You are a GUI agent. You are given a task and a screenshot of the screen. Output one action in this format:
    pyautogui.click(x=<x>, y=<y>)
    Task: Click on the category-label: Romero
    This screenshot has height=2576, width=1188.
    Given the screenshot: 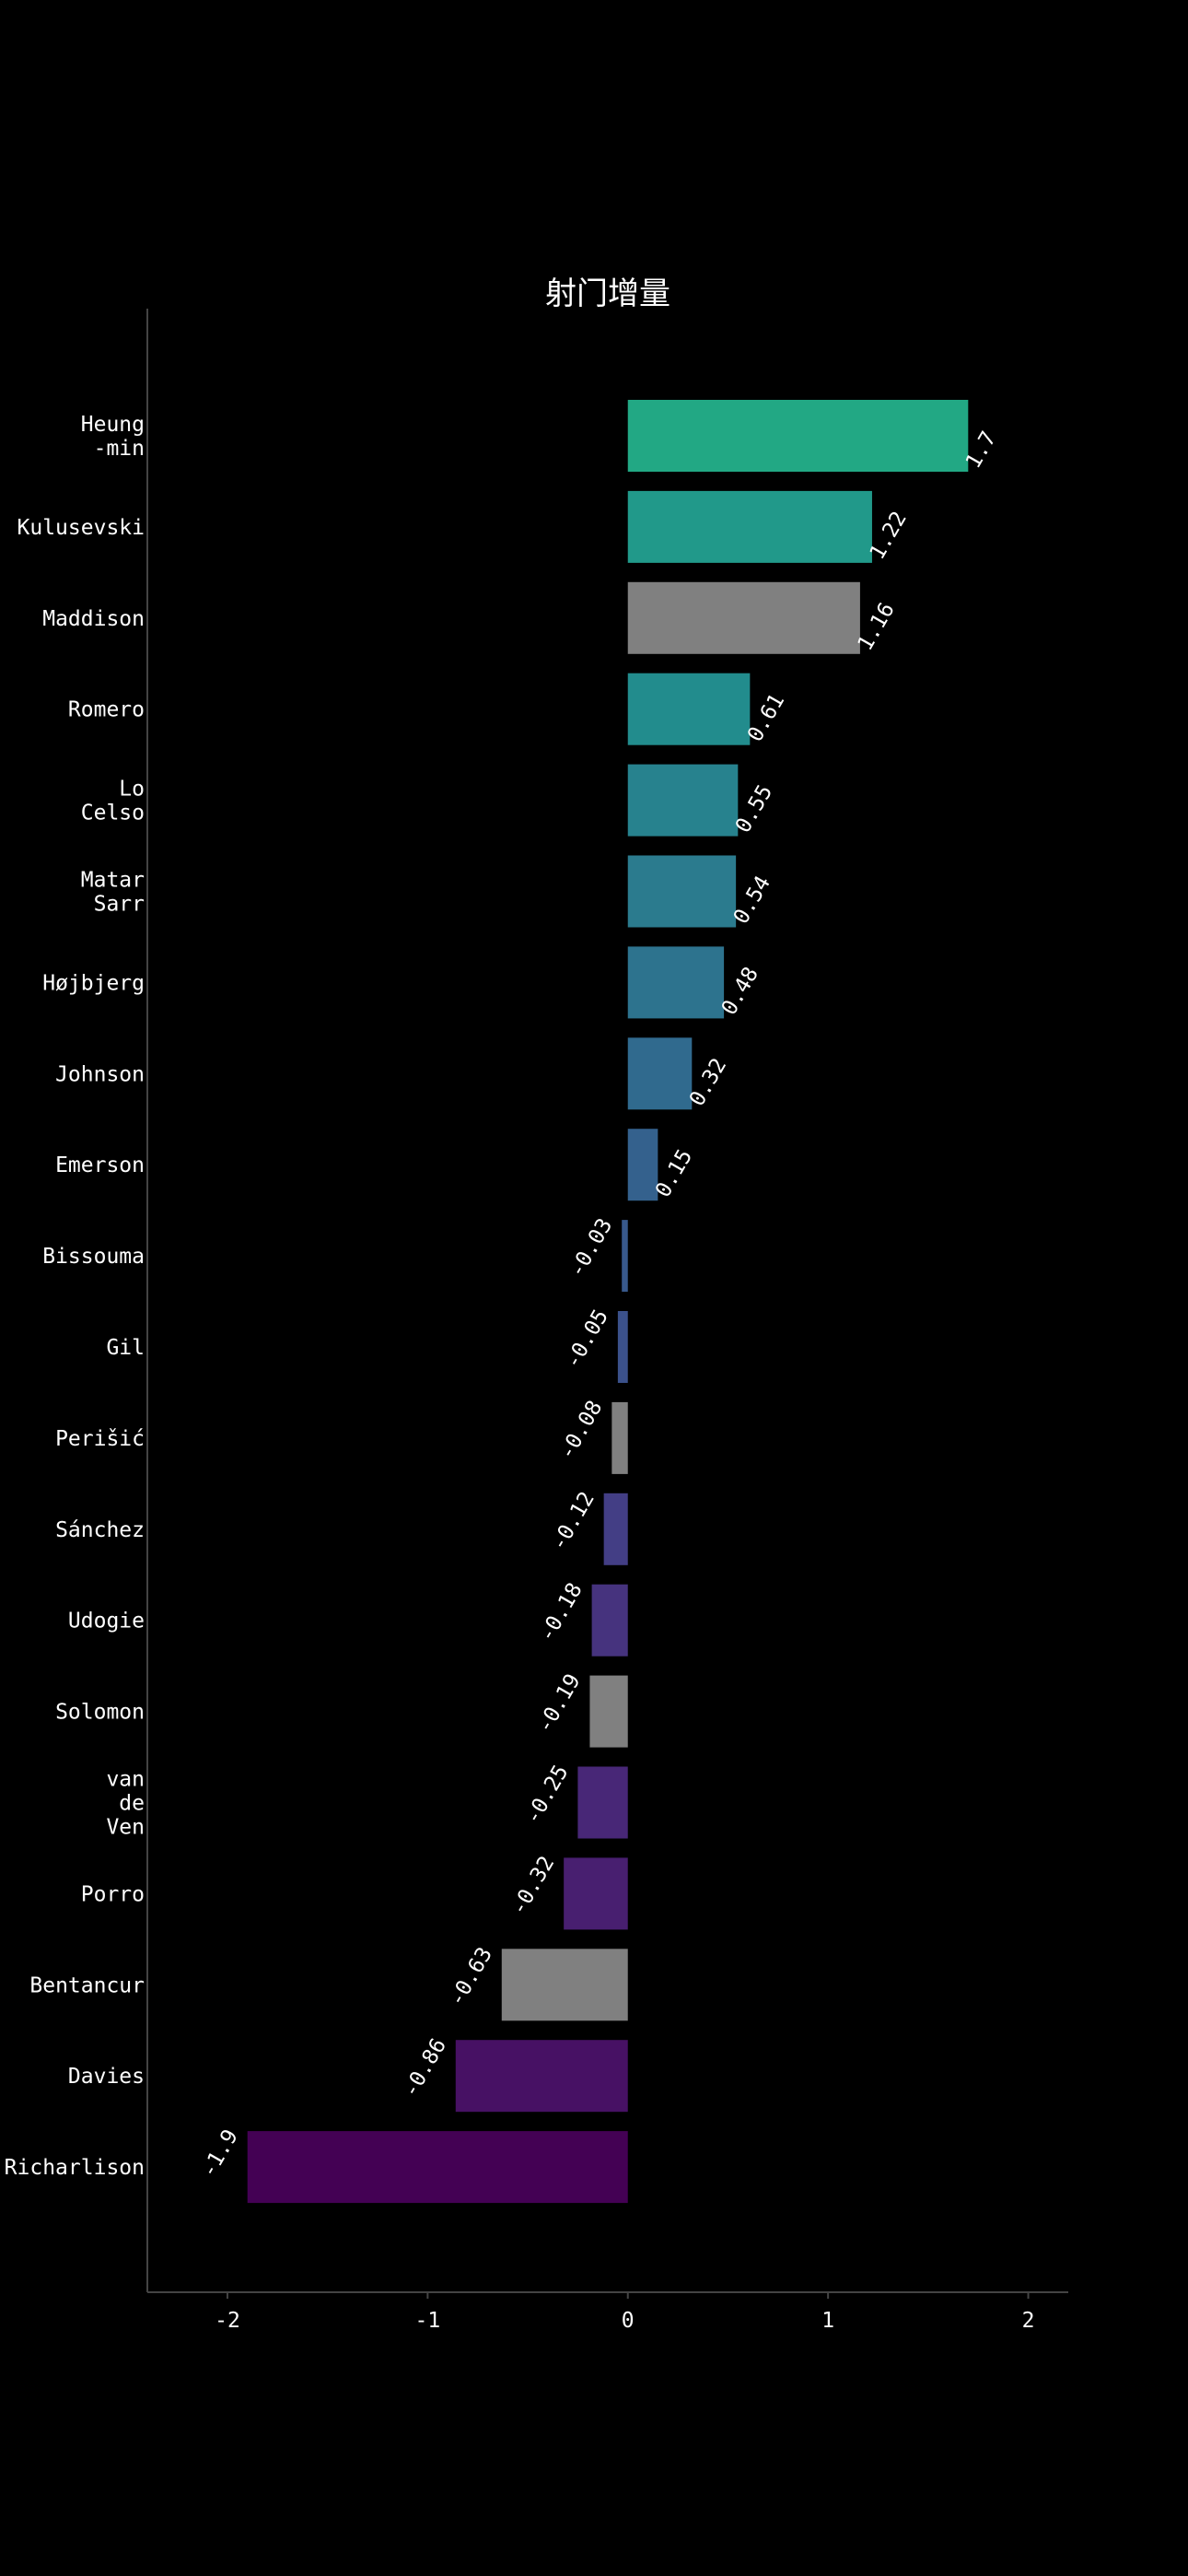 What is the action you would take?
    pyautogui.click(x=106, y=710)
    